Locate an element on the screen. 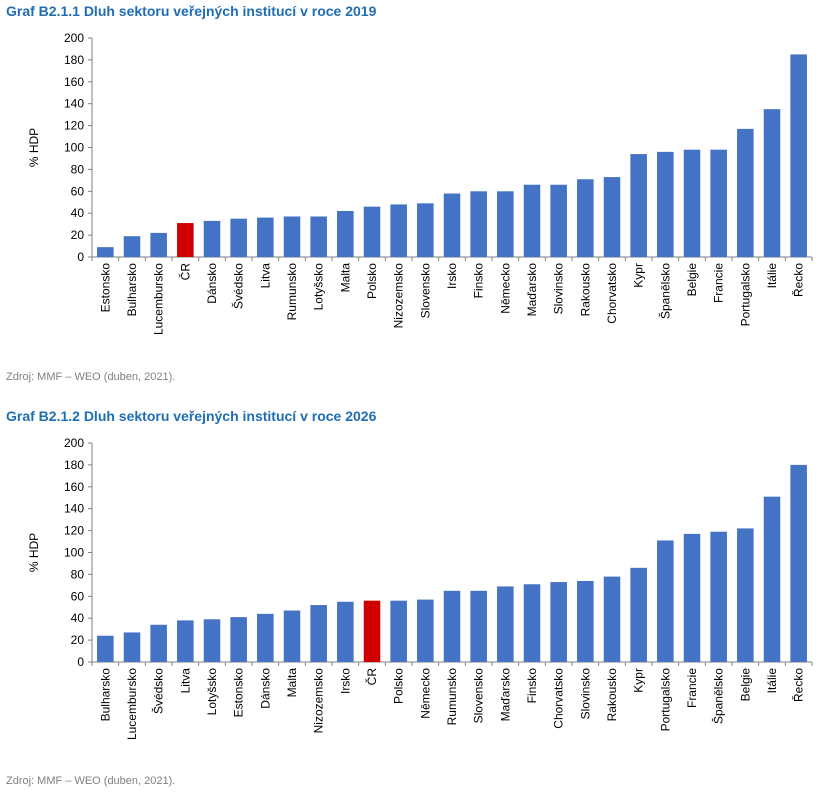 This screenshot has width=840, height=795. y-tick-label: 20 is located at coordinates (78, 235).